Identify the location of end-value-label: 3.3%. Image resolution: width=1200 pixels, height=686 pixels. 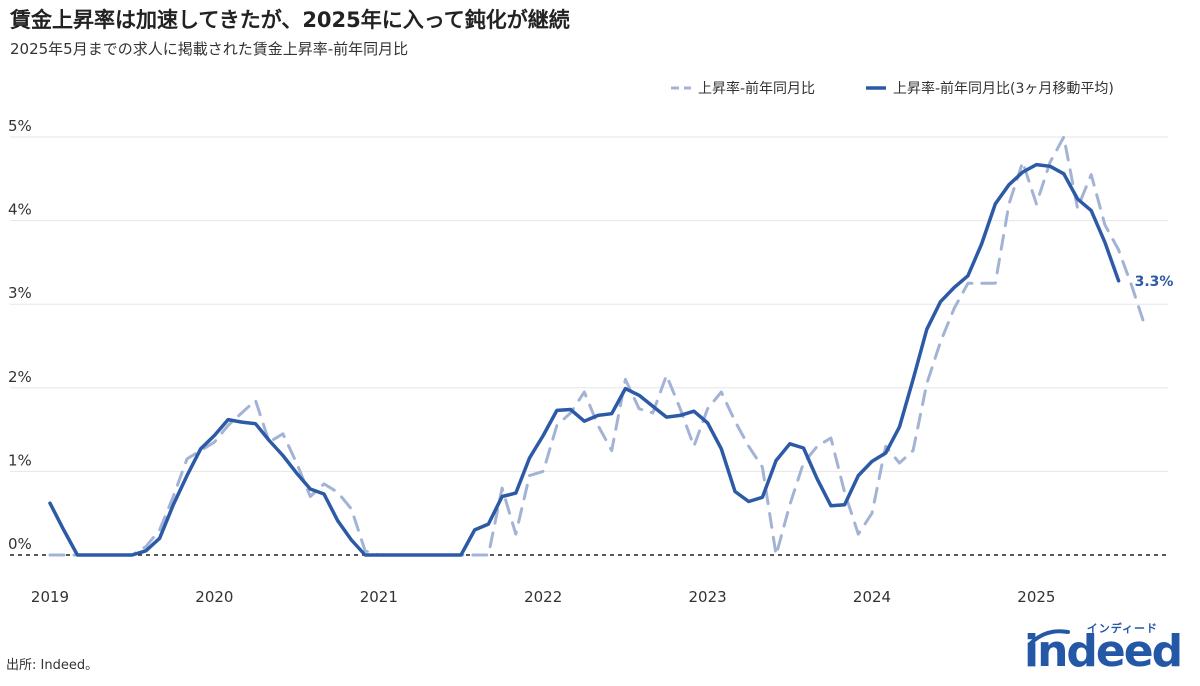
(1154, 282).